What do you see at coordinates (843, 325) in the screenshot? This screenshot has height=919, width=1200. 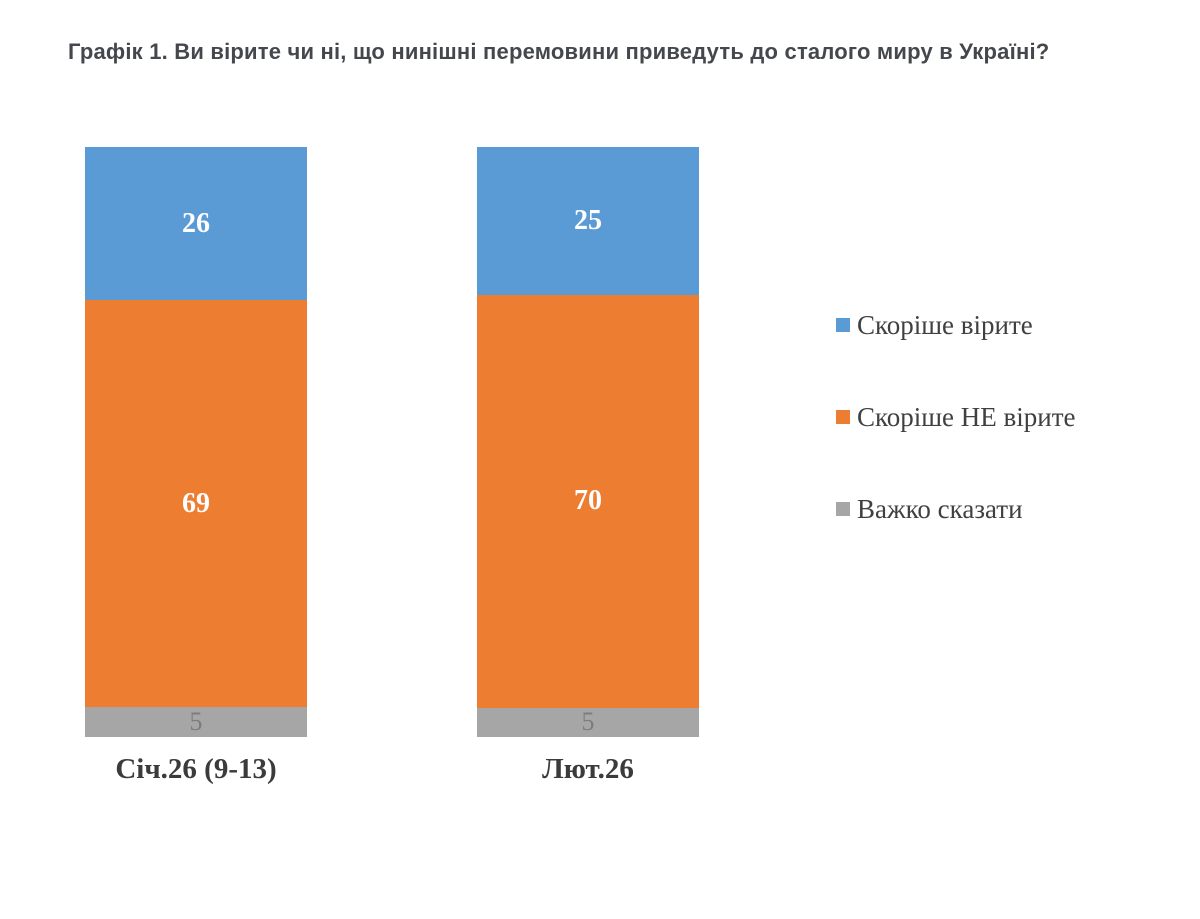 I see `legend-swatch-blue-icon` at bounding box center [843, 325].